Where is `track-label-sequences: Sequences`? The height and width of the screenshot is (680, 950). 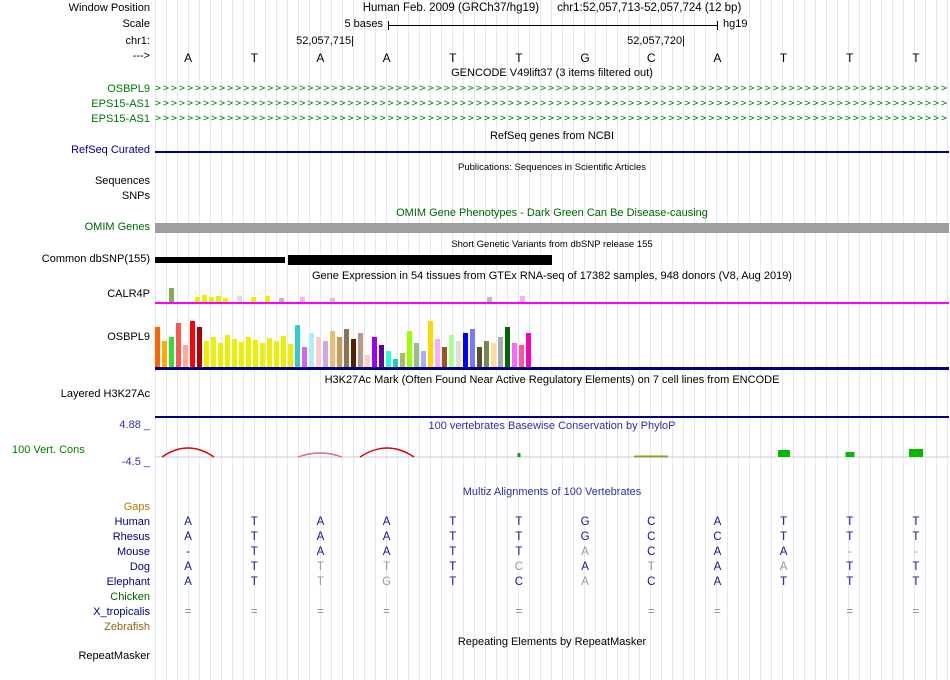 track-label-sequences: Sequences is located at coordinates (122, 181).